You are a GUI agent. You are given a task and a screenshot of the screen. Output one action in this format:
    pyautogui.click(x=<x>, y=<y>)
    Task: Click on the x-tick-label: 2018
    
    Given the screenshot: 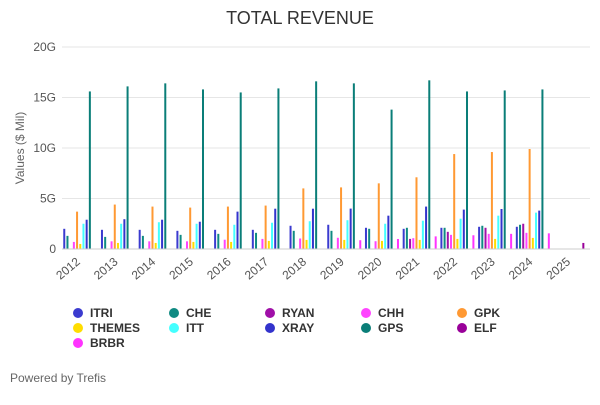 What is the action you would take?
    pyautogui.click(x=295, y=268)
    